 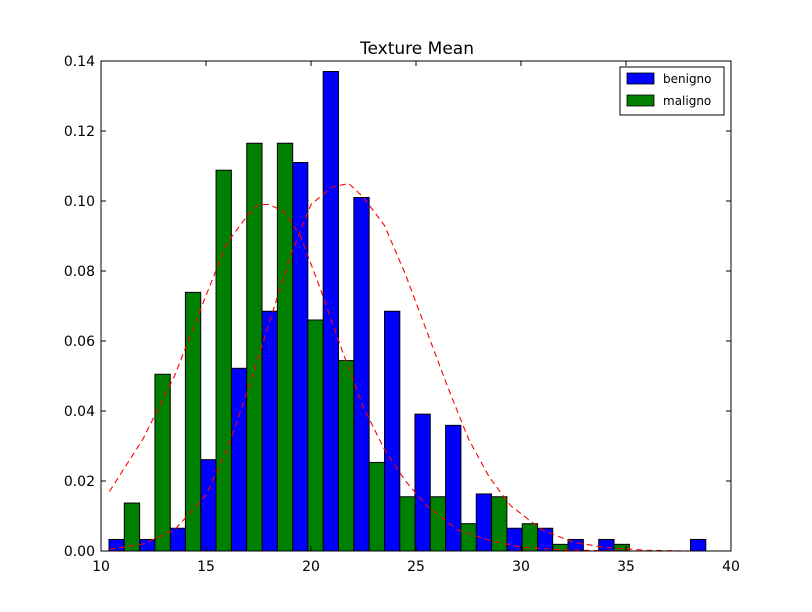 I want to click on x-tick-label-1: 15, so click(x=206, y=567).